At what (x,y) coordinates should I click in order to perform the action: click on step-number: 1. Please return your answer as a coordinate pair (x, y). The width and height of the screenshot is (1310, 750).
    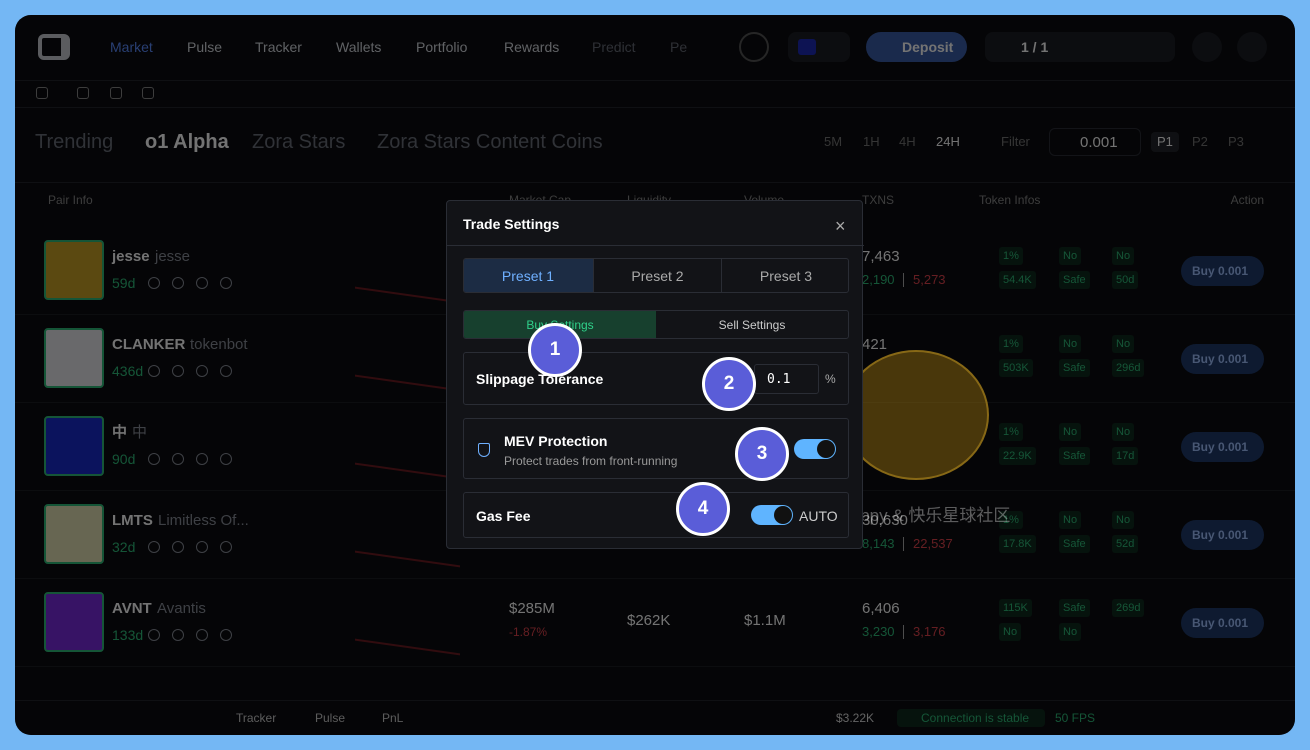
    Looking at the image, I should click on (555, 349).